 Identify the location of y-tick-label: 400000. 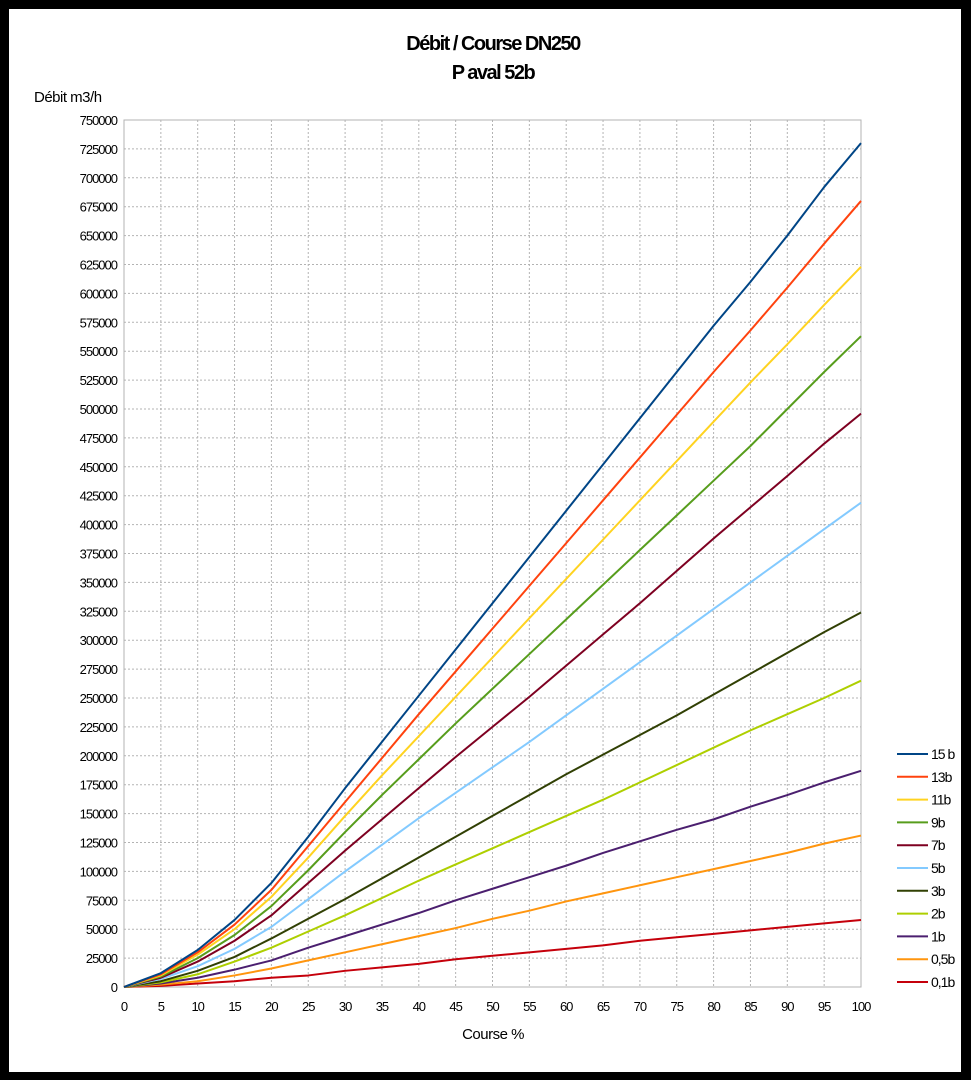
(99, 525).